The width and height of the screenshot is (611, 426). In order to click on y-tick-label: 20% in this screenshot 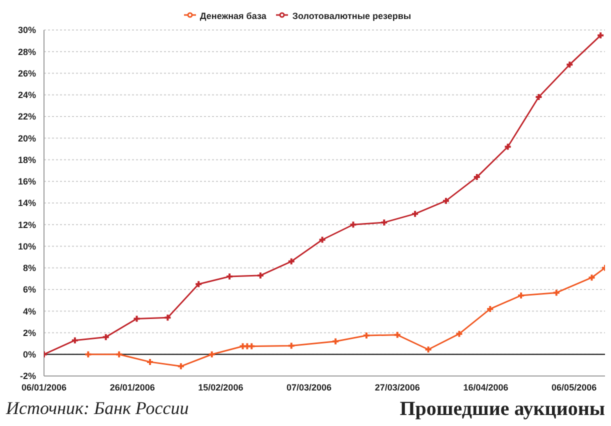, I will do `click(27, 138)`.